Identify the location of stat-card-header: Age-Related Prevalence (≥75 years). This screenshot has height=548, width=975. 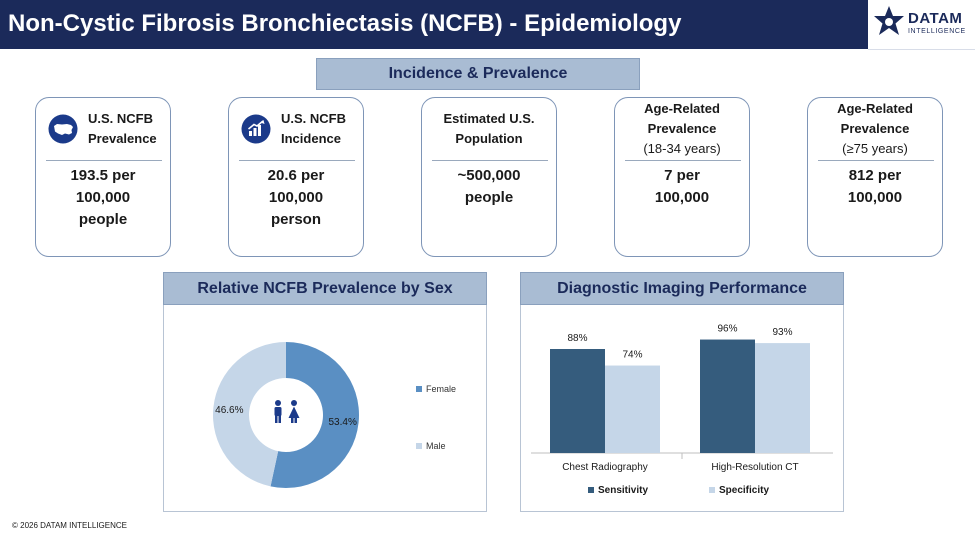
(875, 129).